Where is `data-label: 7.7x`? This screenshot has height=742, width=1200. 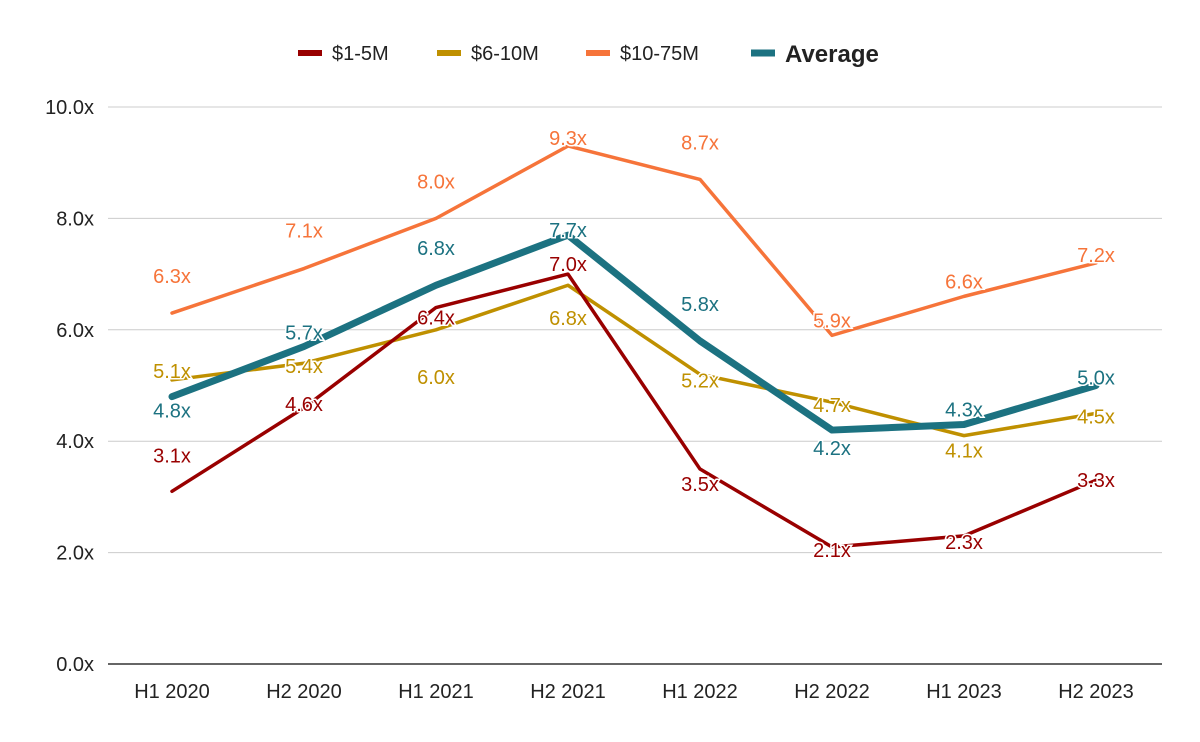
data-label: 7.7x is located at coordinates (568, 231).